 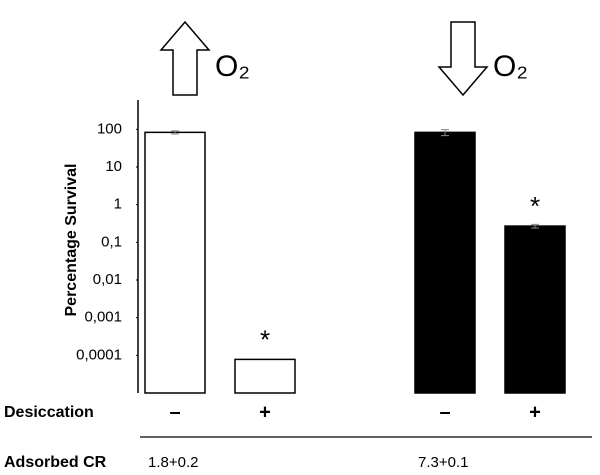 I want to click on category-title: Desiccation, so click(x=49, y=412).